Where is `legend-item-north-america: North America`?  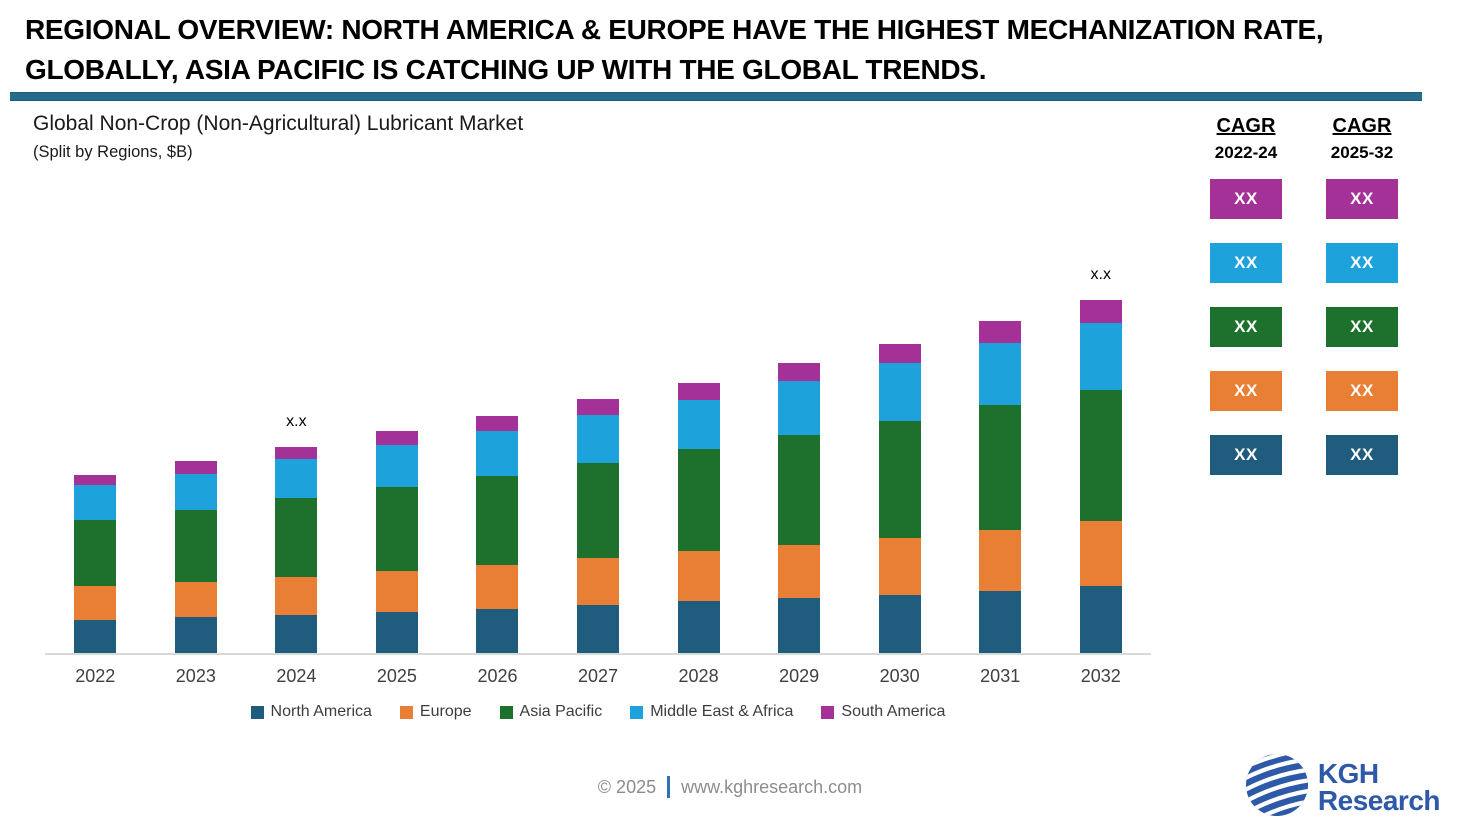 legend-item-north-america: North America is located at coordinates (311, 712).